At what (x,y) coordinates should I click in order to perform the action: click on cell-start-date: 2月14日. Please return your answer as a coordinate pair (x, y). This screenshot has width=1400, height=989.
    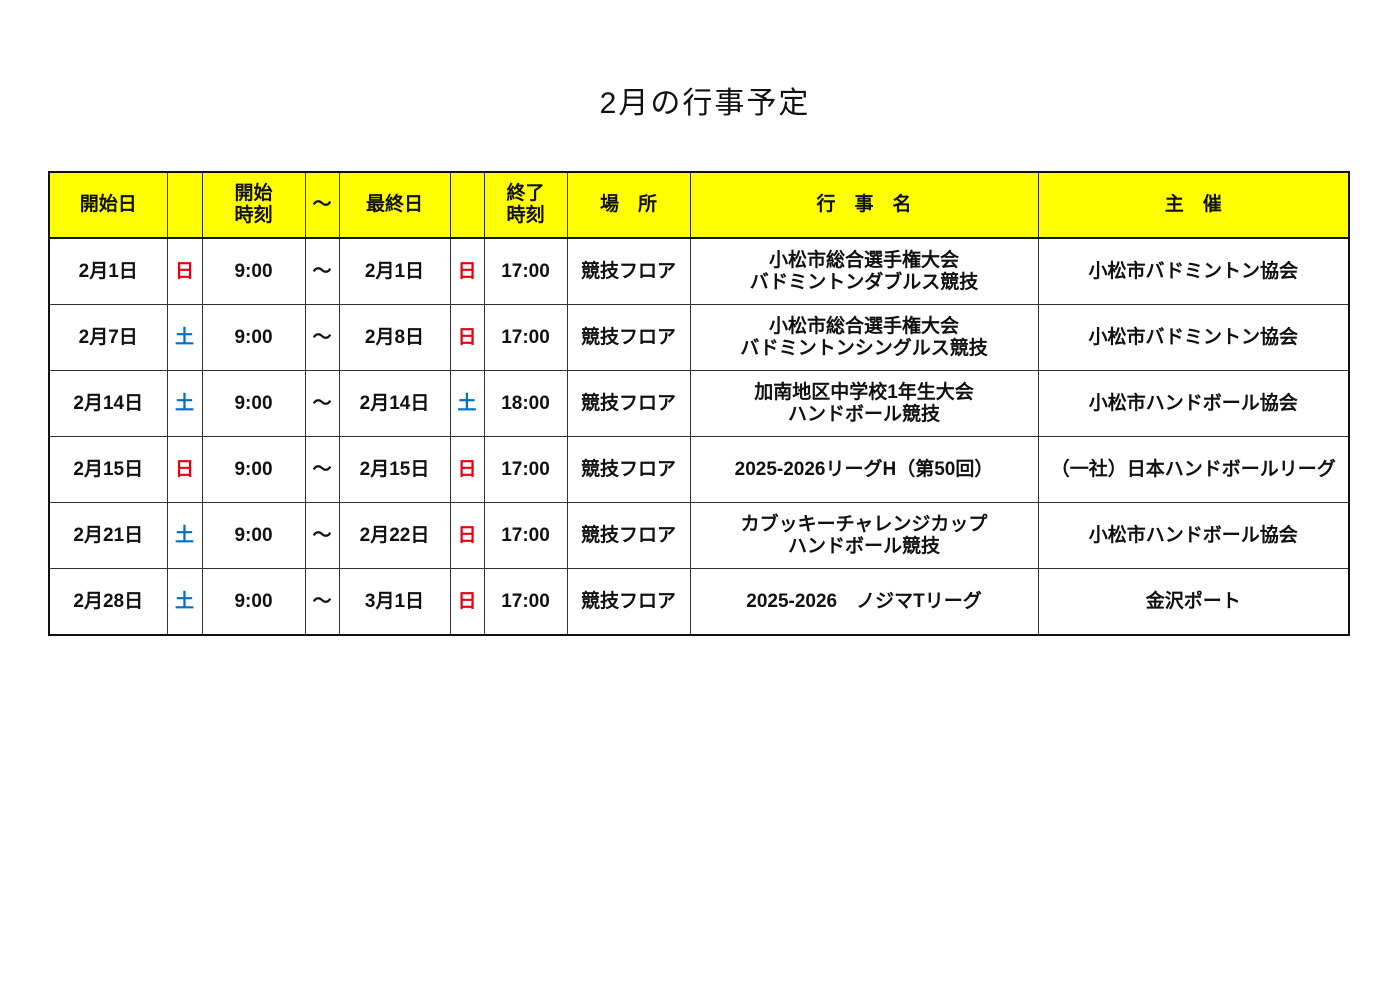
    Looking at the image, I should click on (108, 403).